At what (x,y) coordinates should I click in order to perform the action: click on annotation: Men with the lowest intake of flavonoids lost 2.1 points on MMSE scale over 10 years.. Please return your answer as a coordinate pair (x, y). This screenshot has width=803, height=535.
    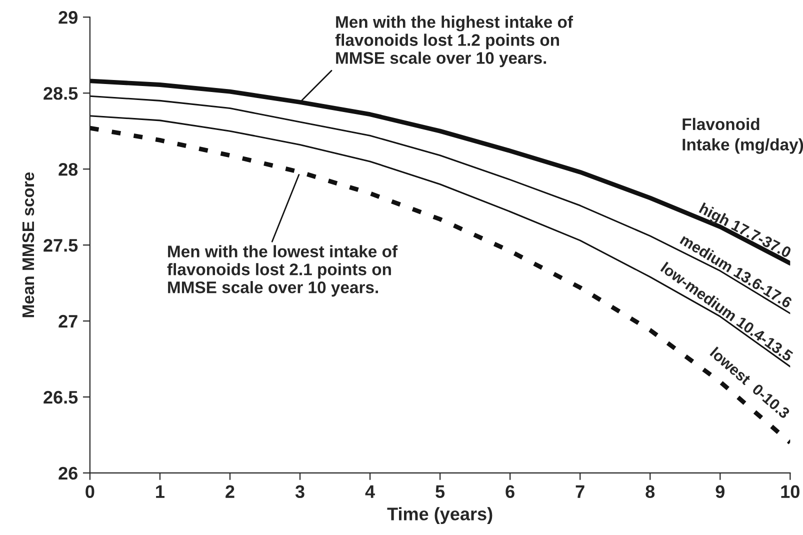
    Looking at the image, I should click on (282, 271).